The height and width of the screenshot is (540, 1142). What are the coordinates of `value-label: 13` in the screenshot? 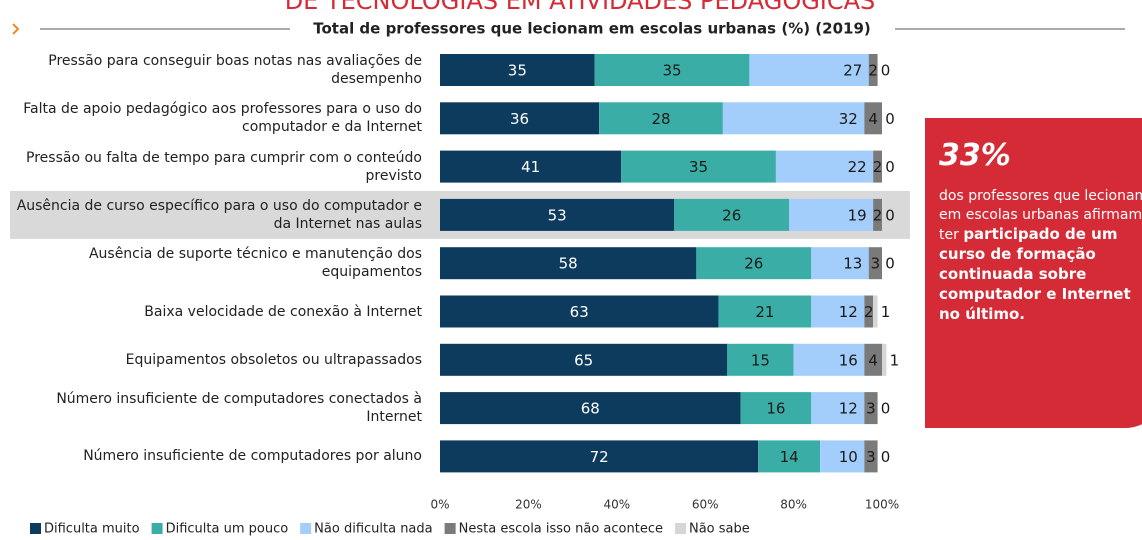 It's located at (852, 264).